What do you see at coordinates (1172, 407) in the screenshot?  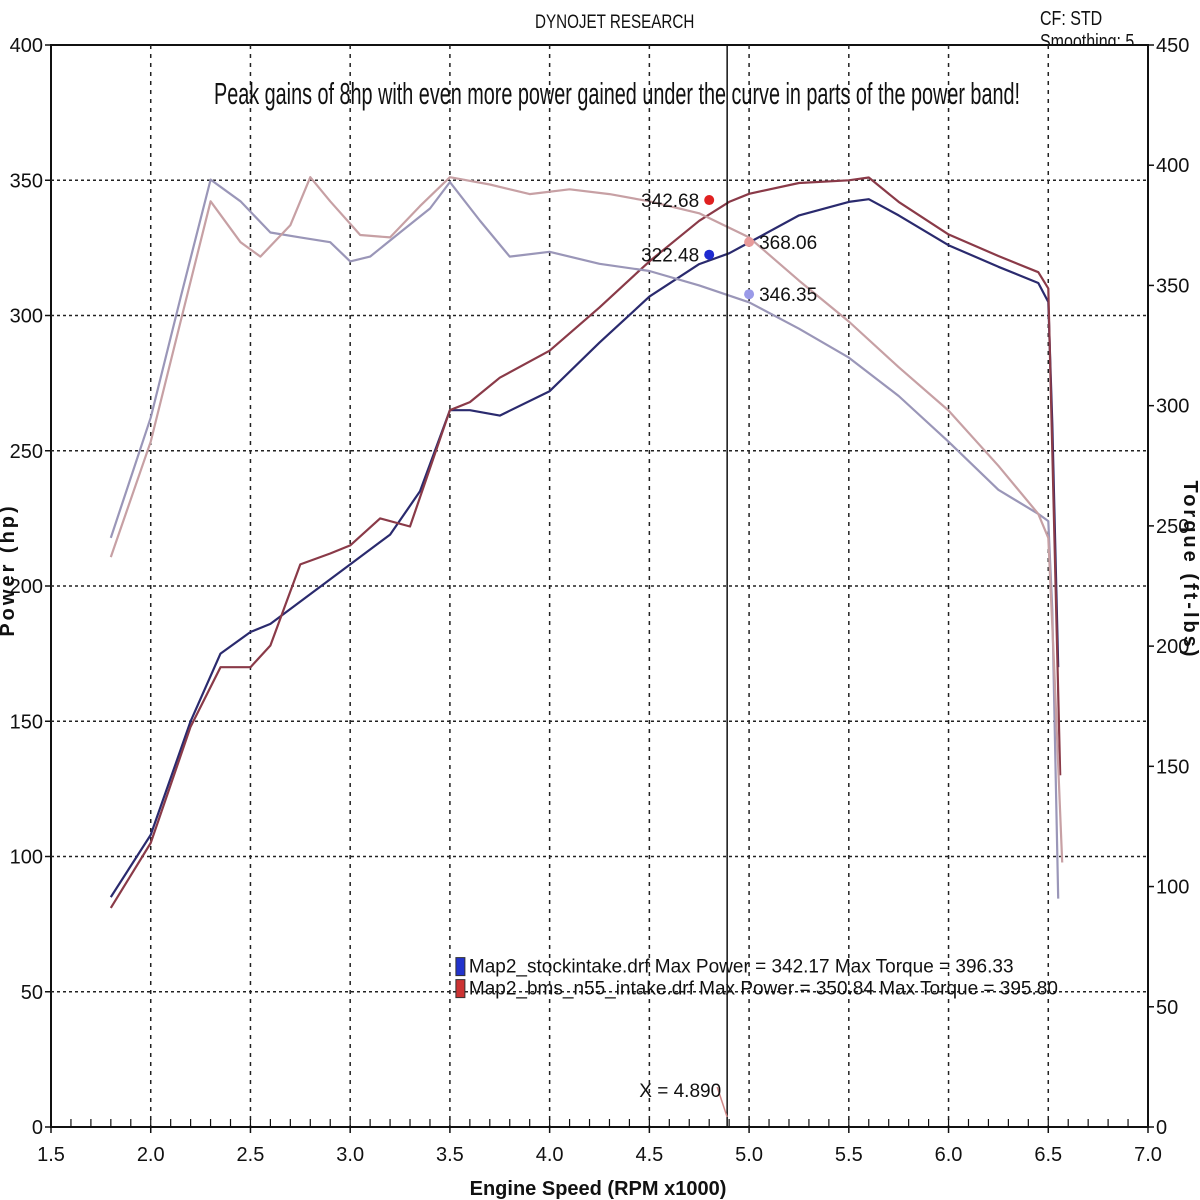 I see `y2-tick-label: 300` at bounding box center [1172, 407].